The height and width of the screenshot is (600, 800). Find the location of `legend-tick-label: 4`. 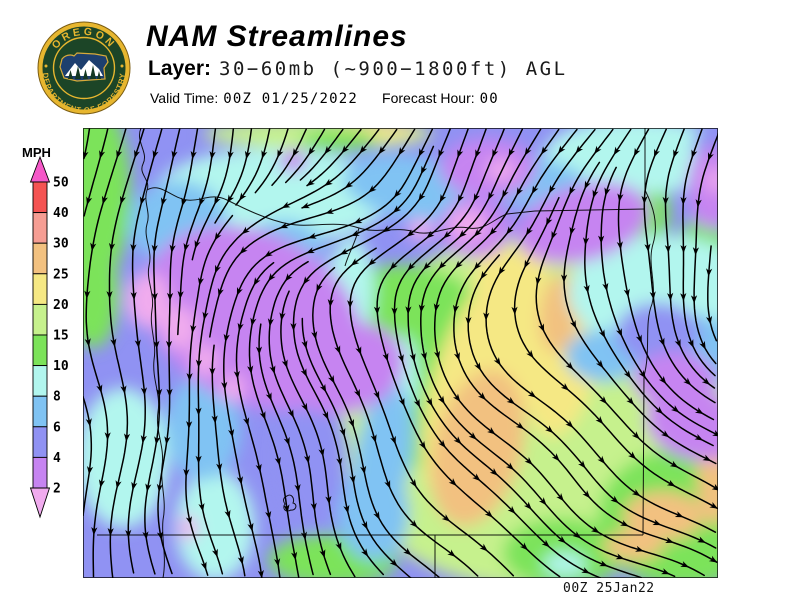

legend-tick-label: 4 is located at coordinates (57, 458).